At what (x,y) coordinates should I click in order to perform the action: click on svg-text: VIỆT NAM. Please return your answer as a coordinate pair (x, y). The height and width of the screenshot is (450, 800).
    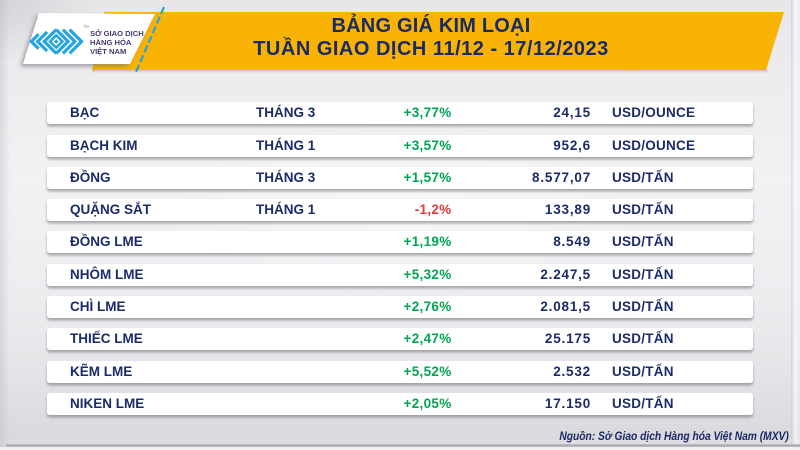
    Looking at the image, I should click on (108, 51).